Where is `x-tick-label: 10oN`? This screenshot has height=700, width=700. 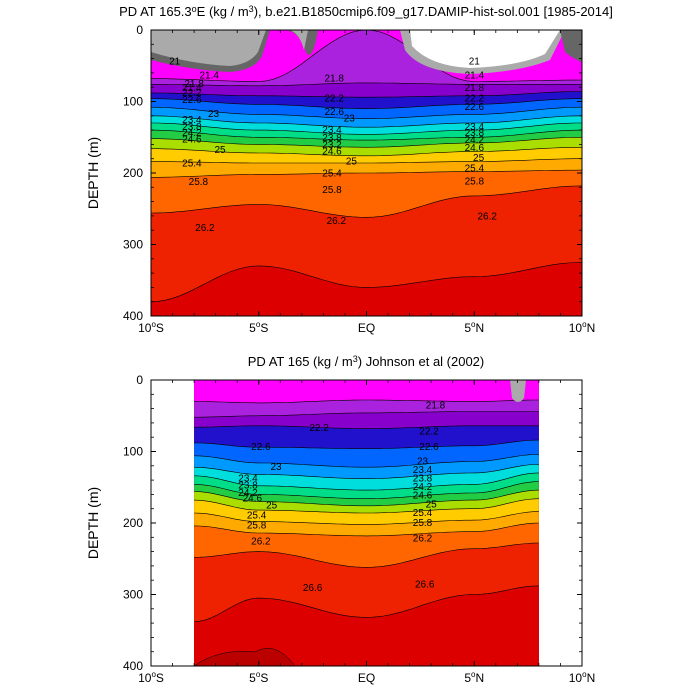 x-tick-label: 10oN is located at coordinates (582, 677).